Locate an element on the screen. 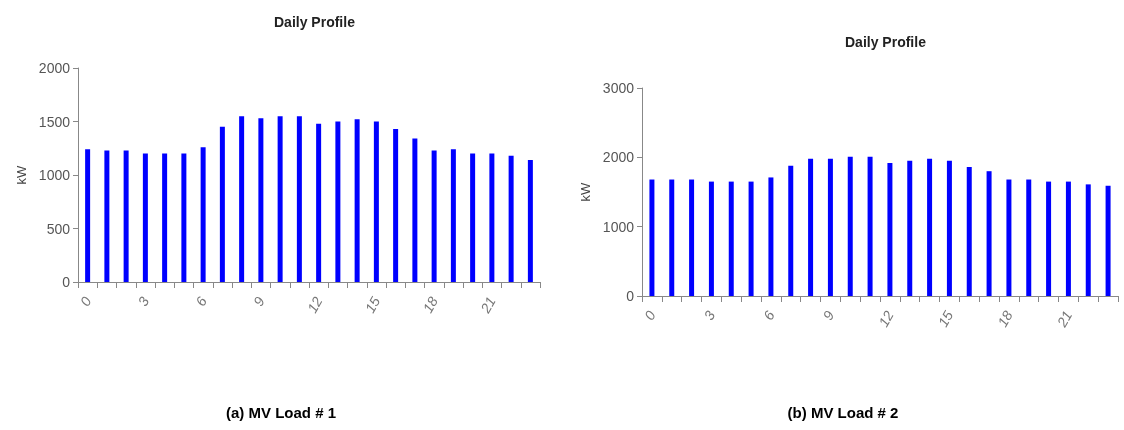  y-tick-label: 500 is located at coordinates (58, 228).